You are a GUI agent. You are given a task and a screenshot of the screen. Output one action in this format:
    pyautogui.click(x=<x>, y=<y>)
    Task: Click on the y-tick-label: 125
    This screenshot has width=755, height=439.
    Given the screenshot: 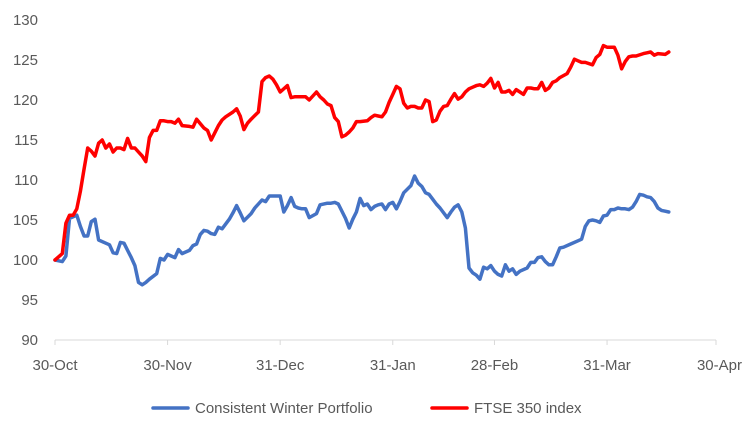 What is the action you would take?
    pyautogui.click(x=25, y=60)
    